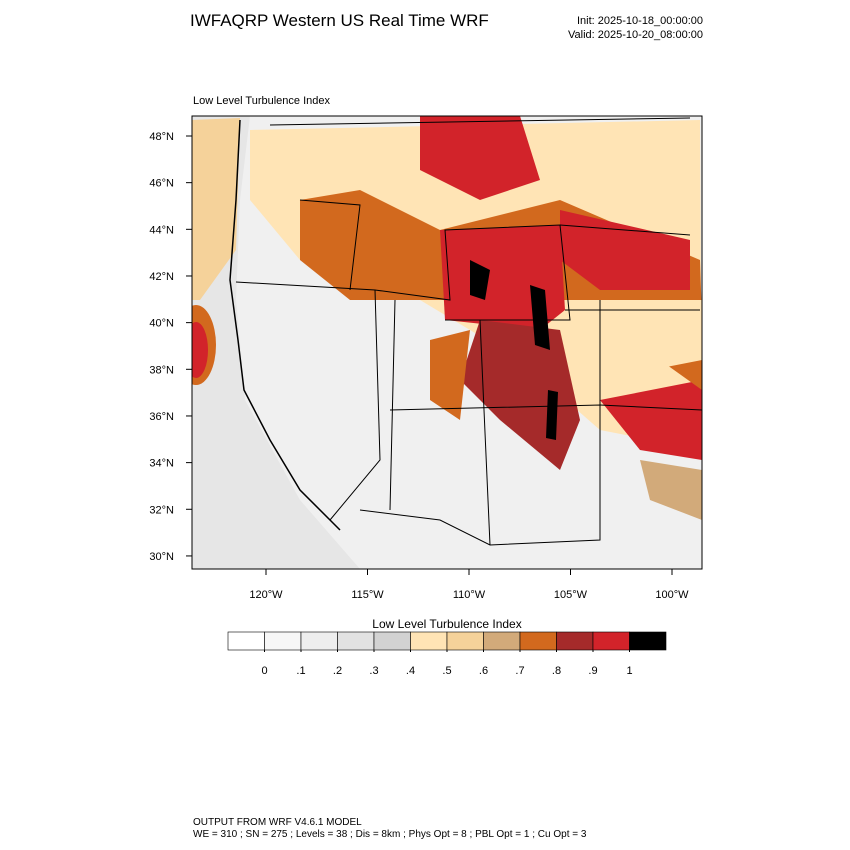 The image size is (850, 850). Describe the element at coordinates (373, 671) in the screenshot. I see `colorbar-label: .3` at that location.